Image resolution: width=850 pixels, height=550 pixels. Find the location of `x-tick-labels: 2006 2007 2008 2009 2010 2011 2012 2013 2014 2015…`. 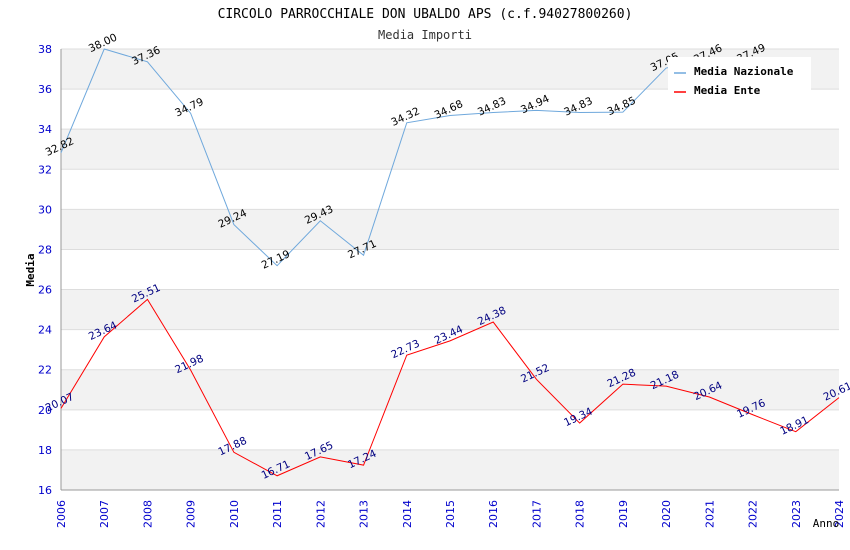

x-tick-labels: 2006 2007 2008 2009 2010 2011 2012 2013 2014 2015… is located at coordinates (450, 514).